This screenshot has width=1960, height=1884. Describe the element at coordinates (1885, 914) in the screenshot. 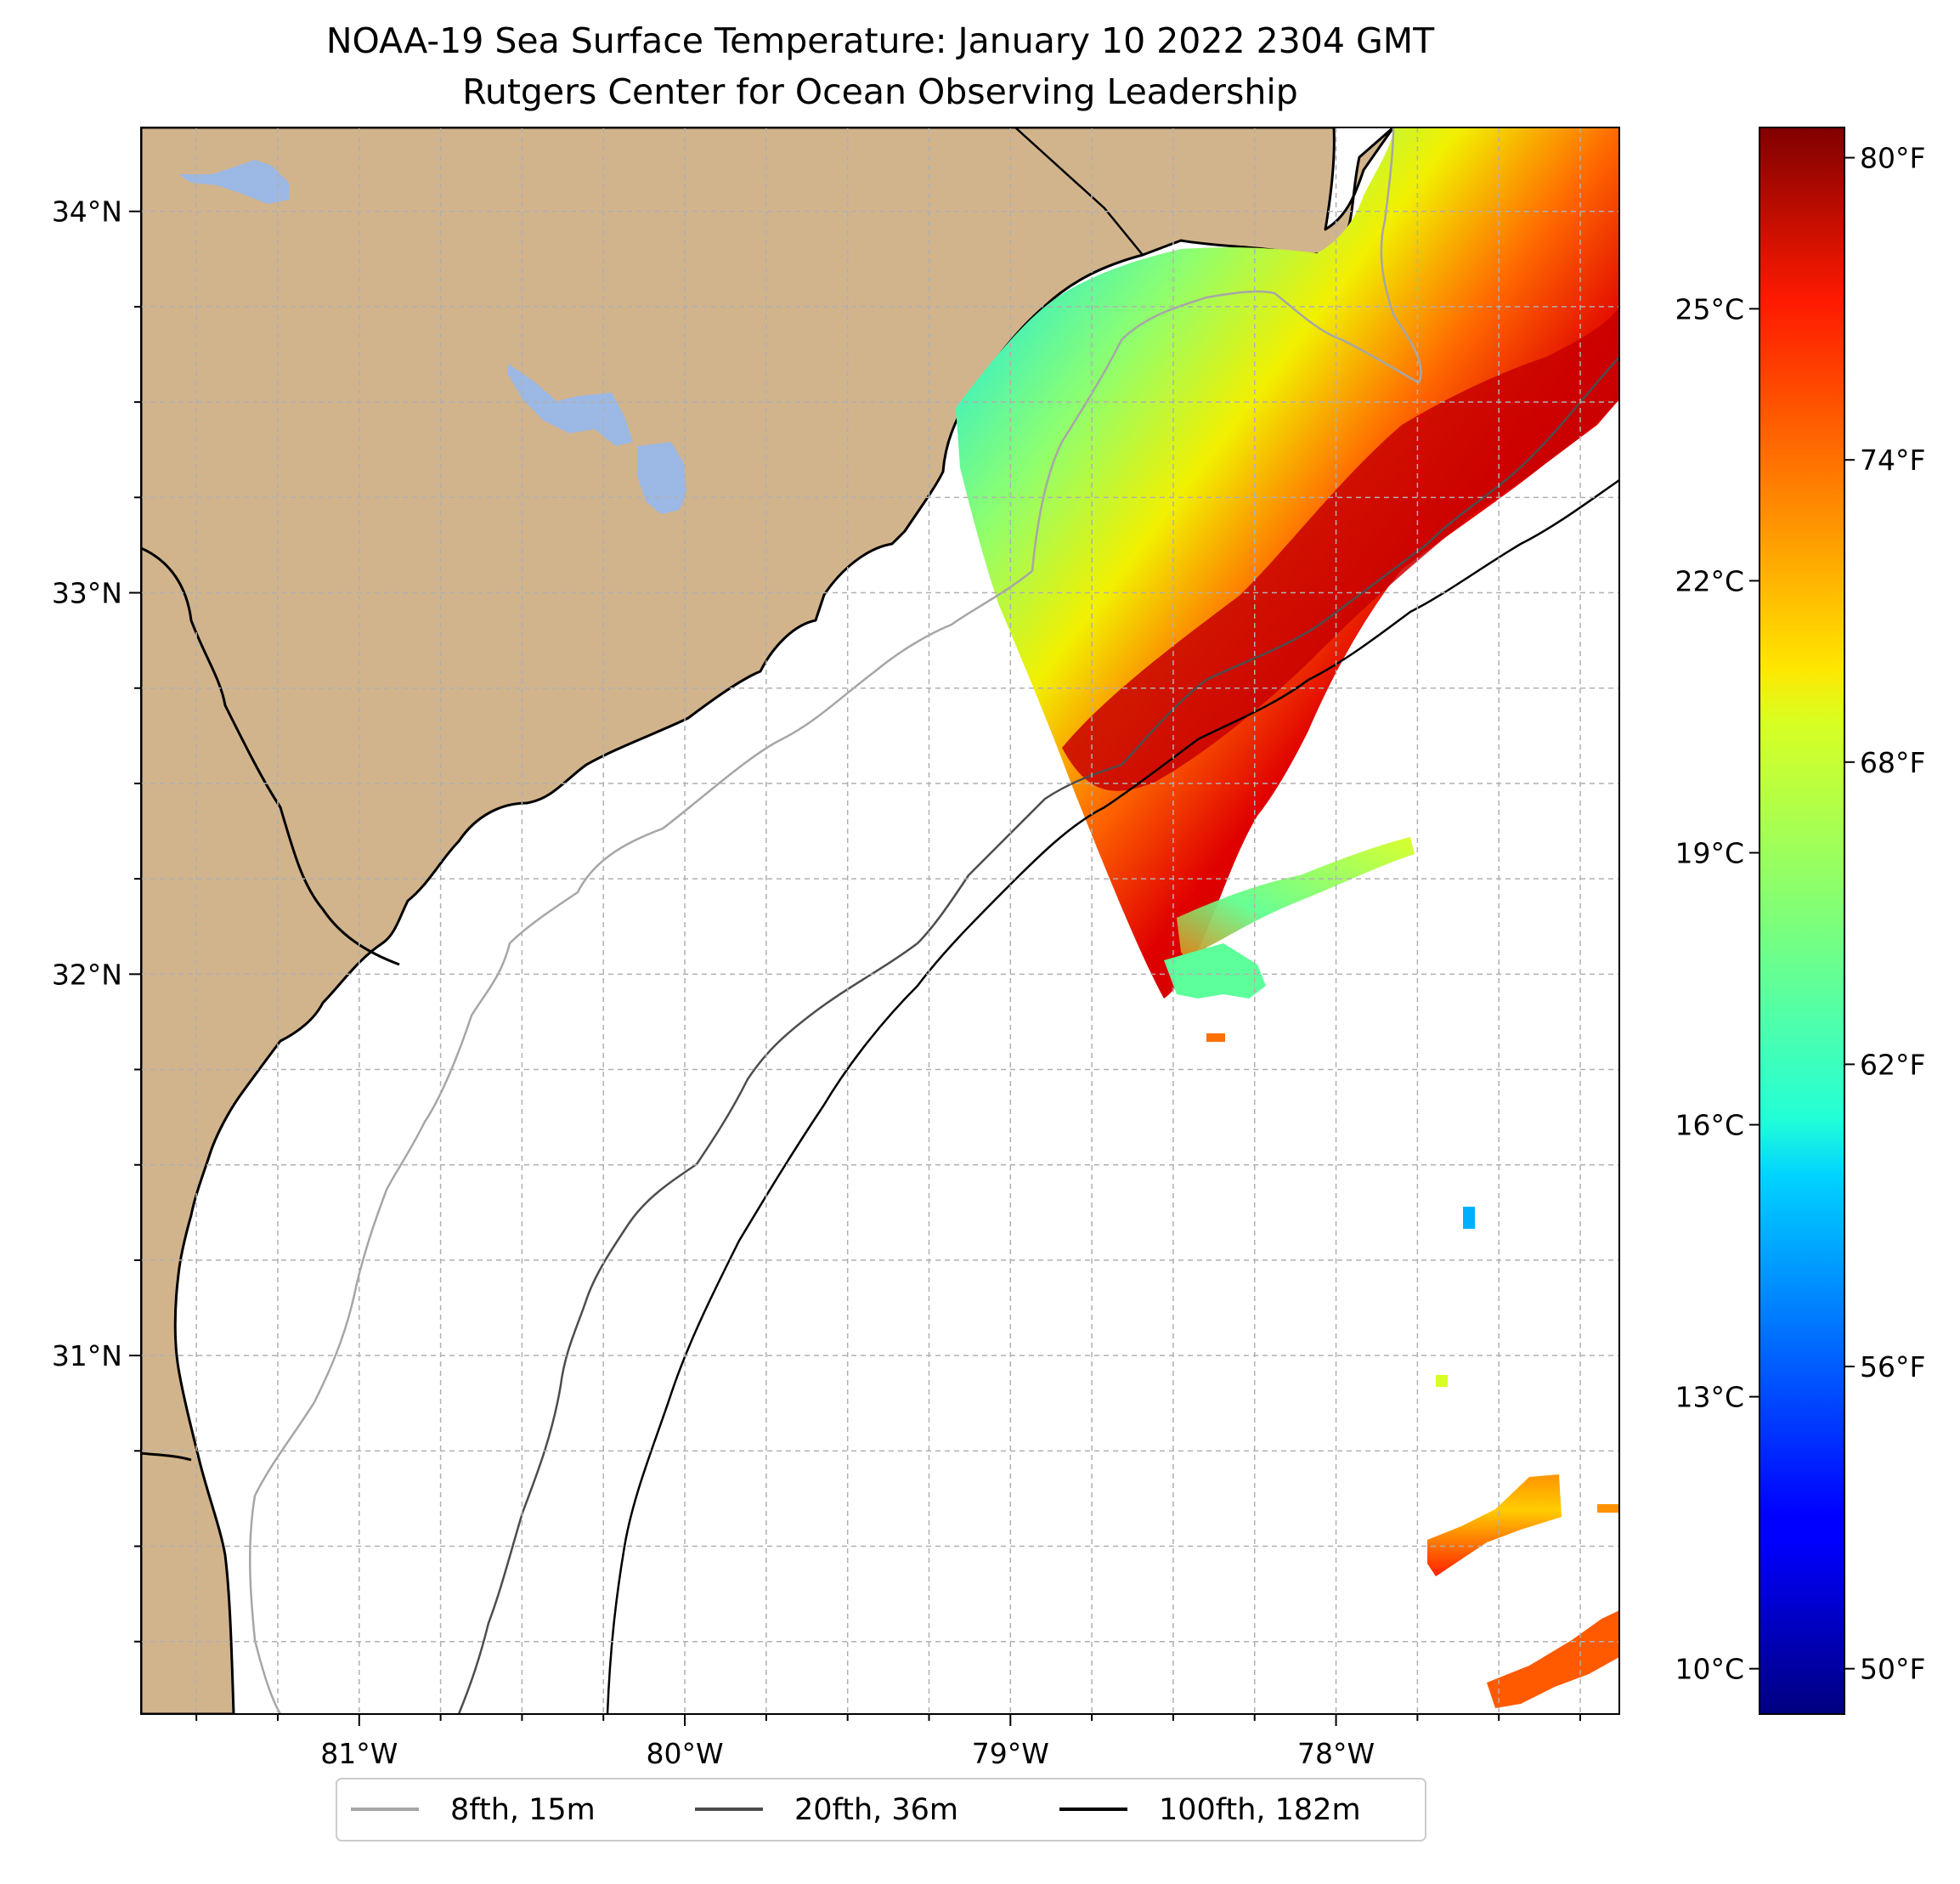

I see `colorbar-fahrenheit-ticks: 80°F 74°F 68°F 62°F 56°F 50°F` at that location.